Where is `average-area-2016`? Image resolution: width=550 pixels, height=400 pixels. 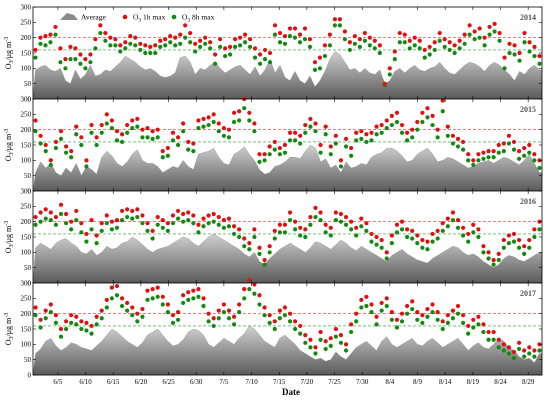 average-area-2016 is located at coordinates (287, 258).